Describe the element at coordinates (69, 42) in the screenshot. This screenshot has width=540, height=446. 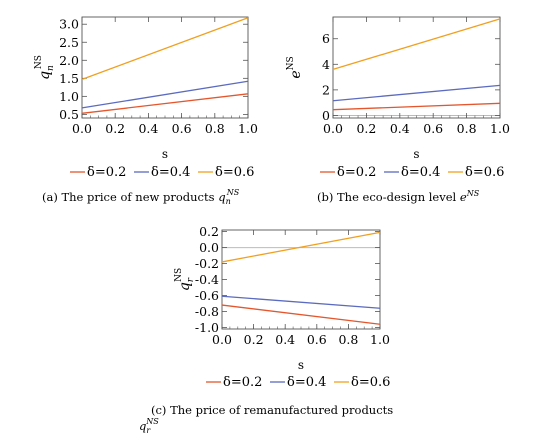
I see `y-tick-label: 2.5` at that location.